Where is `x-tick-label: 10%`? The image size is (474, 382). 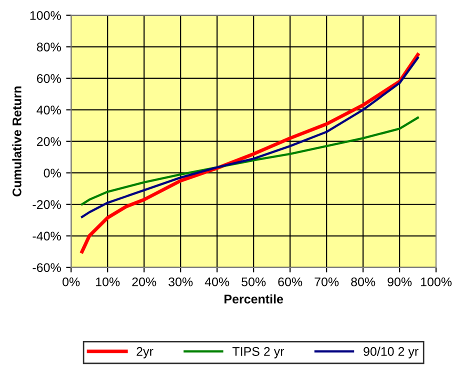
x-tick-label: 10% is located at coordinates (108, 281).